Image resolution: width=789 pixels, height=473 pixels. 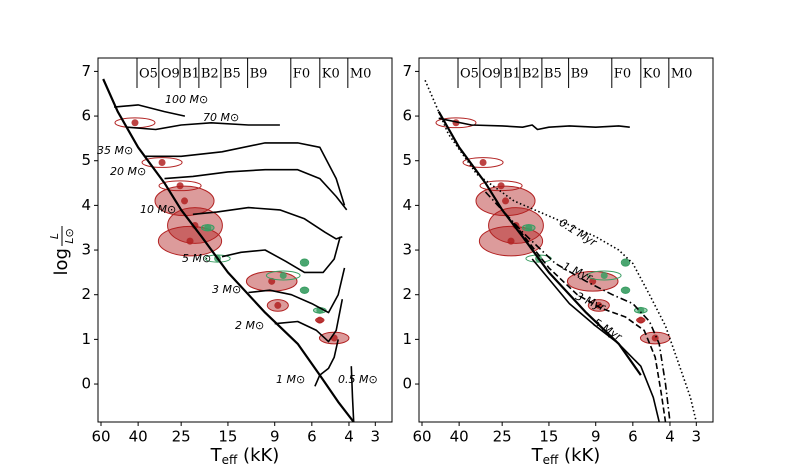 What do you see at coordinates (210, 74) in the screenshot?
I see `spectral-label: B2` at bounding box center [210, 74].